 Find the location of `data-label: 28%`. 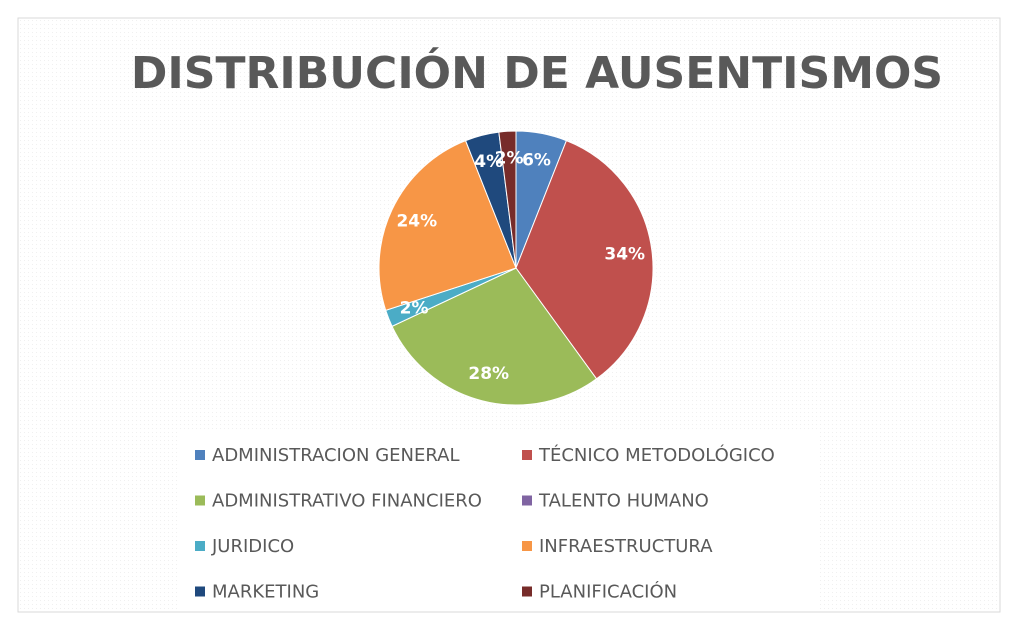

data-label: 28% is located at coordinates (488, 374).